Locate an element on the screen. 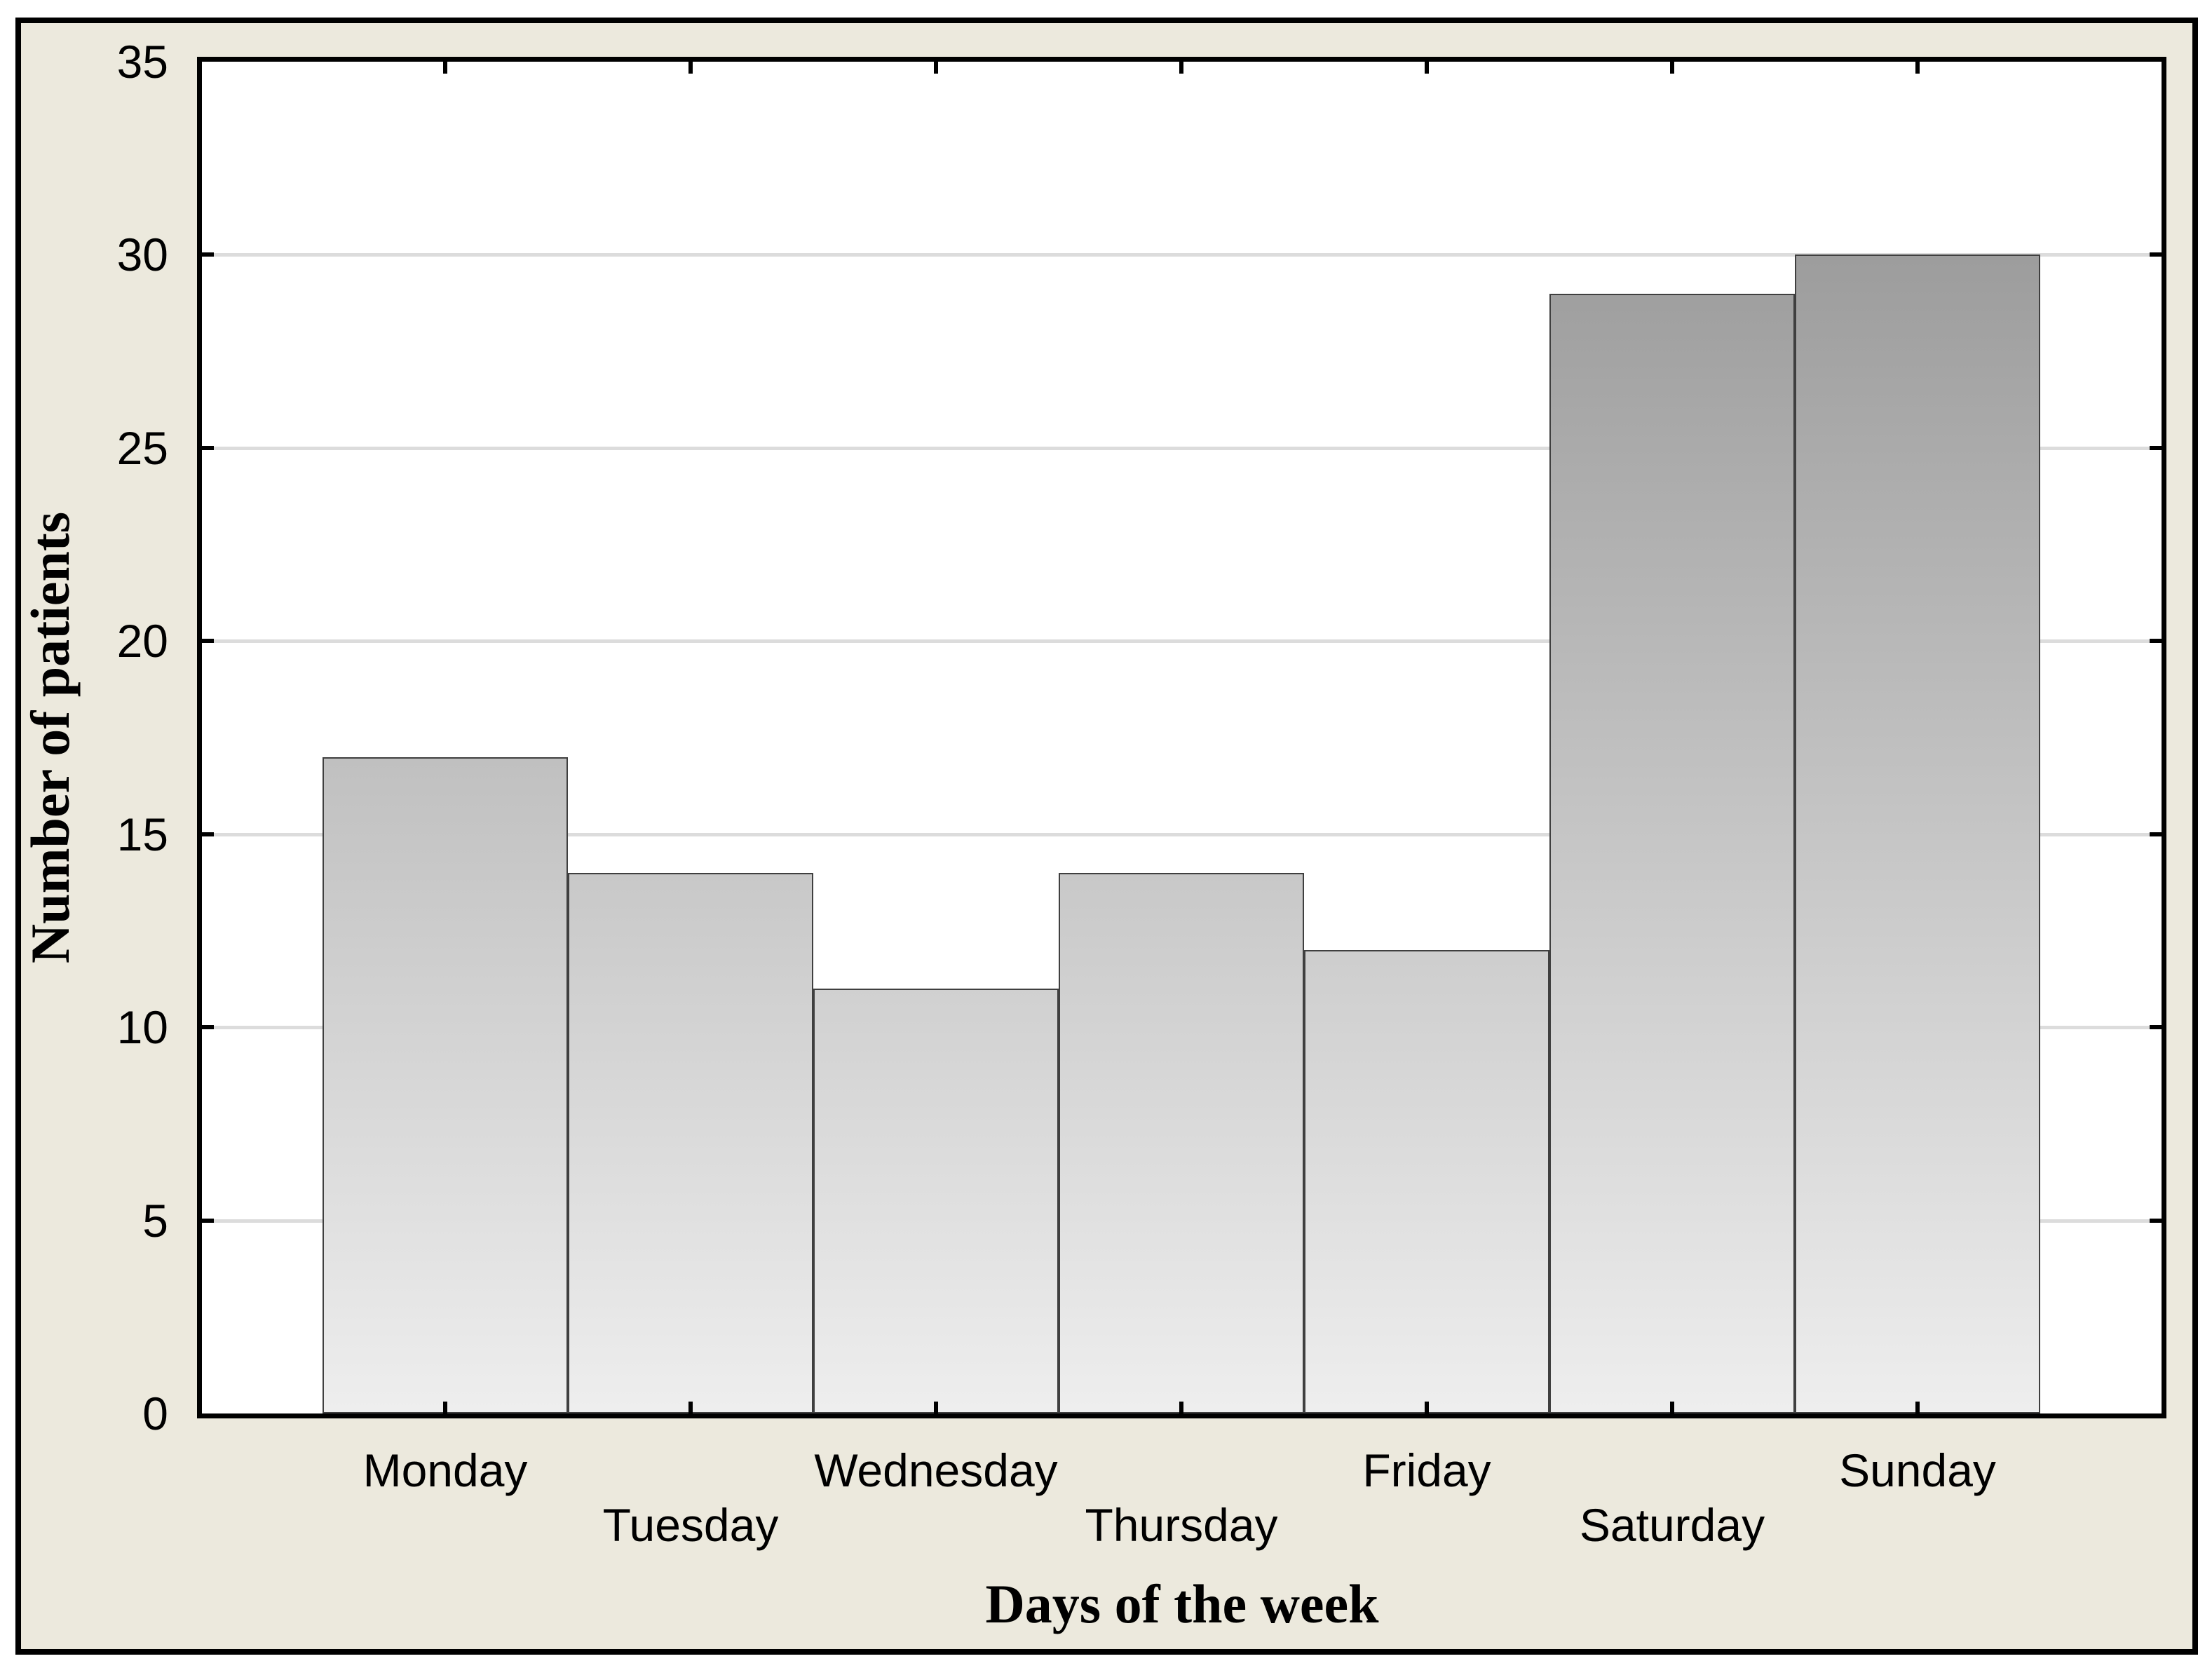 Image resolution: width=2212 pixels, height=1668 pixels. bottom-axis-tick-friday is located at coordinates (1427, 1407).